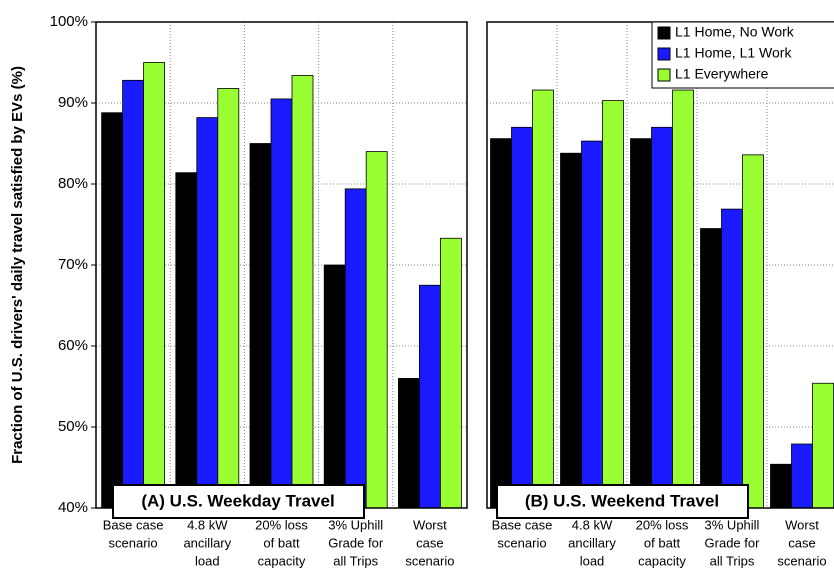  I want to click on legend-label: L1 Home, L1 Work, so click(733, 53).